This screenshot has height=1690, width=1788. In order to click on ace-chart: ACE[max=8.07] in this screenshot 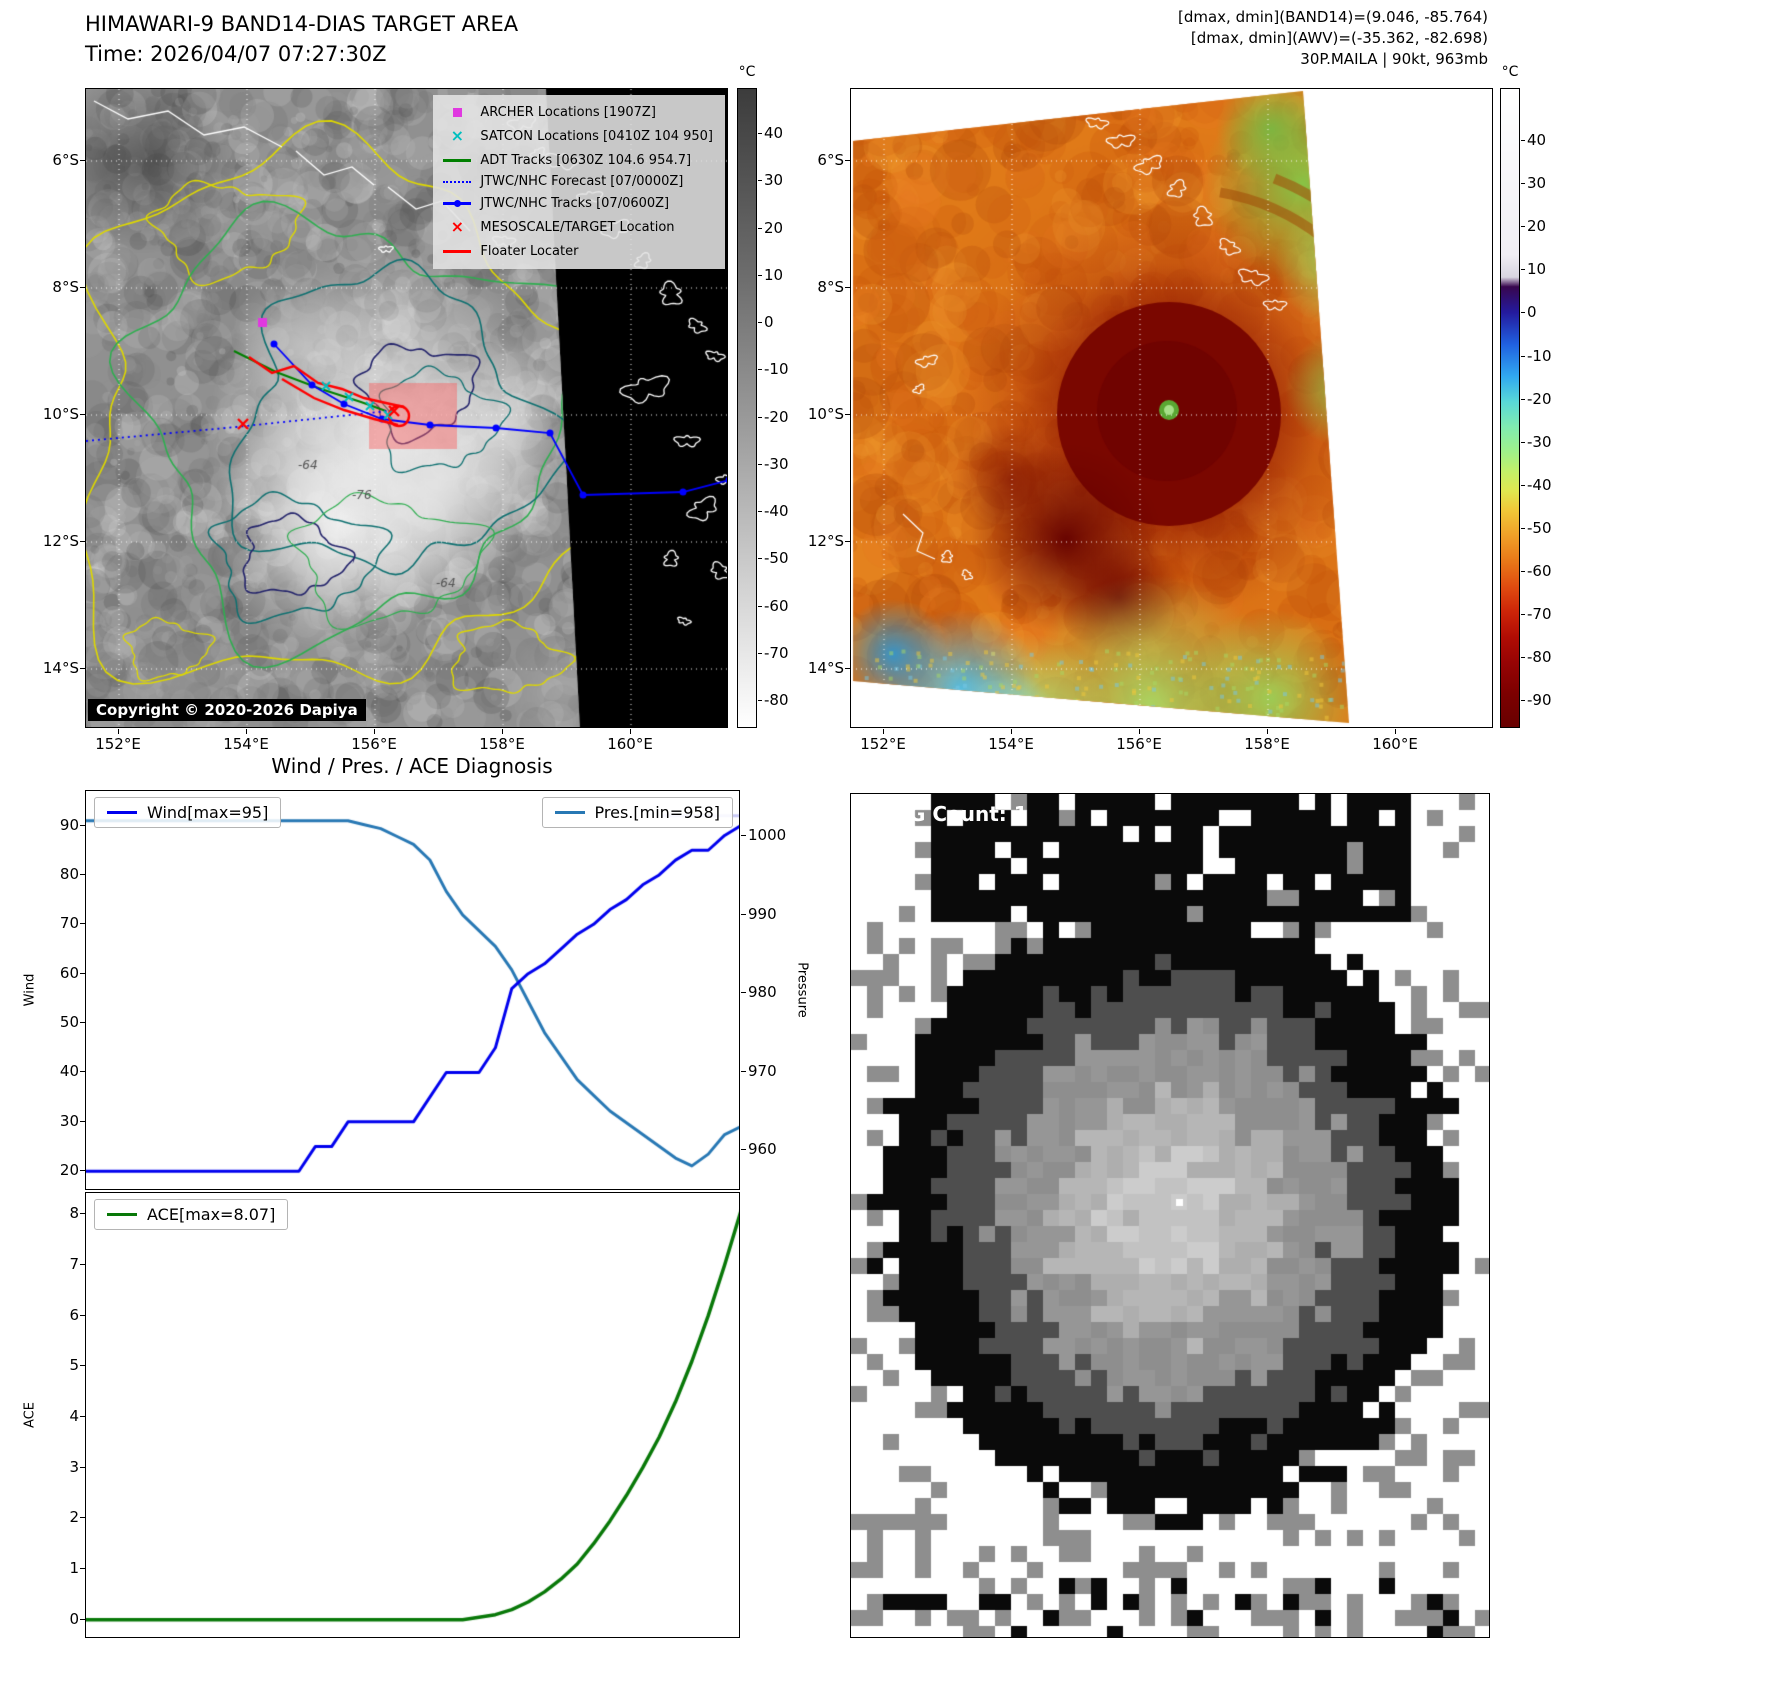, I will do `click(412, 1415)`.